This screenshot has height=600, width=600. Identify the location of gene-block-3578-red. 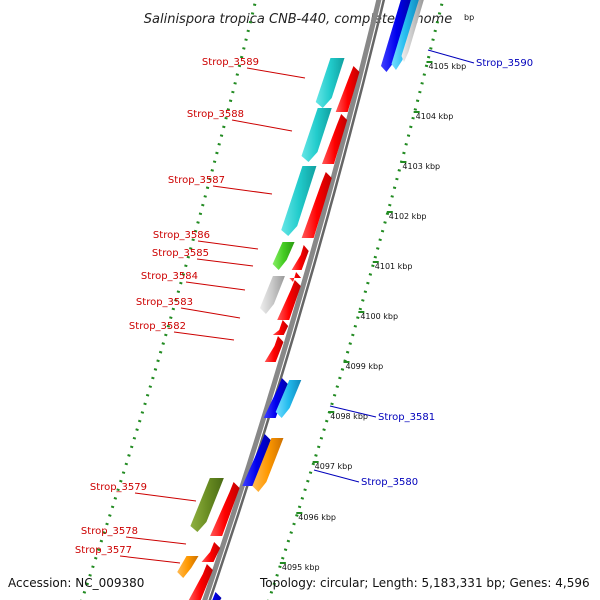
(211, 552).